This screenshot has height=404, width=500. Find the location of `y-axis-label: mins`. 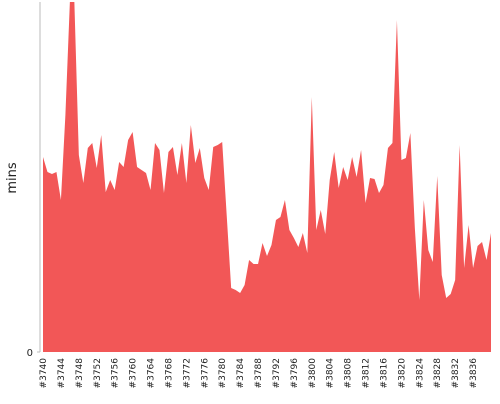

y-axis-label: mins is located at coordinates (12, 178).